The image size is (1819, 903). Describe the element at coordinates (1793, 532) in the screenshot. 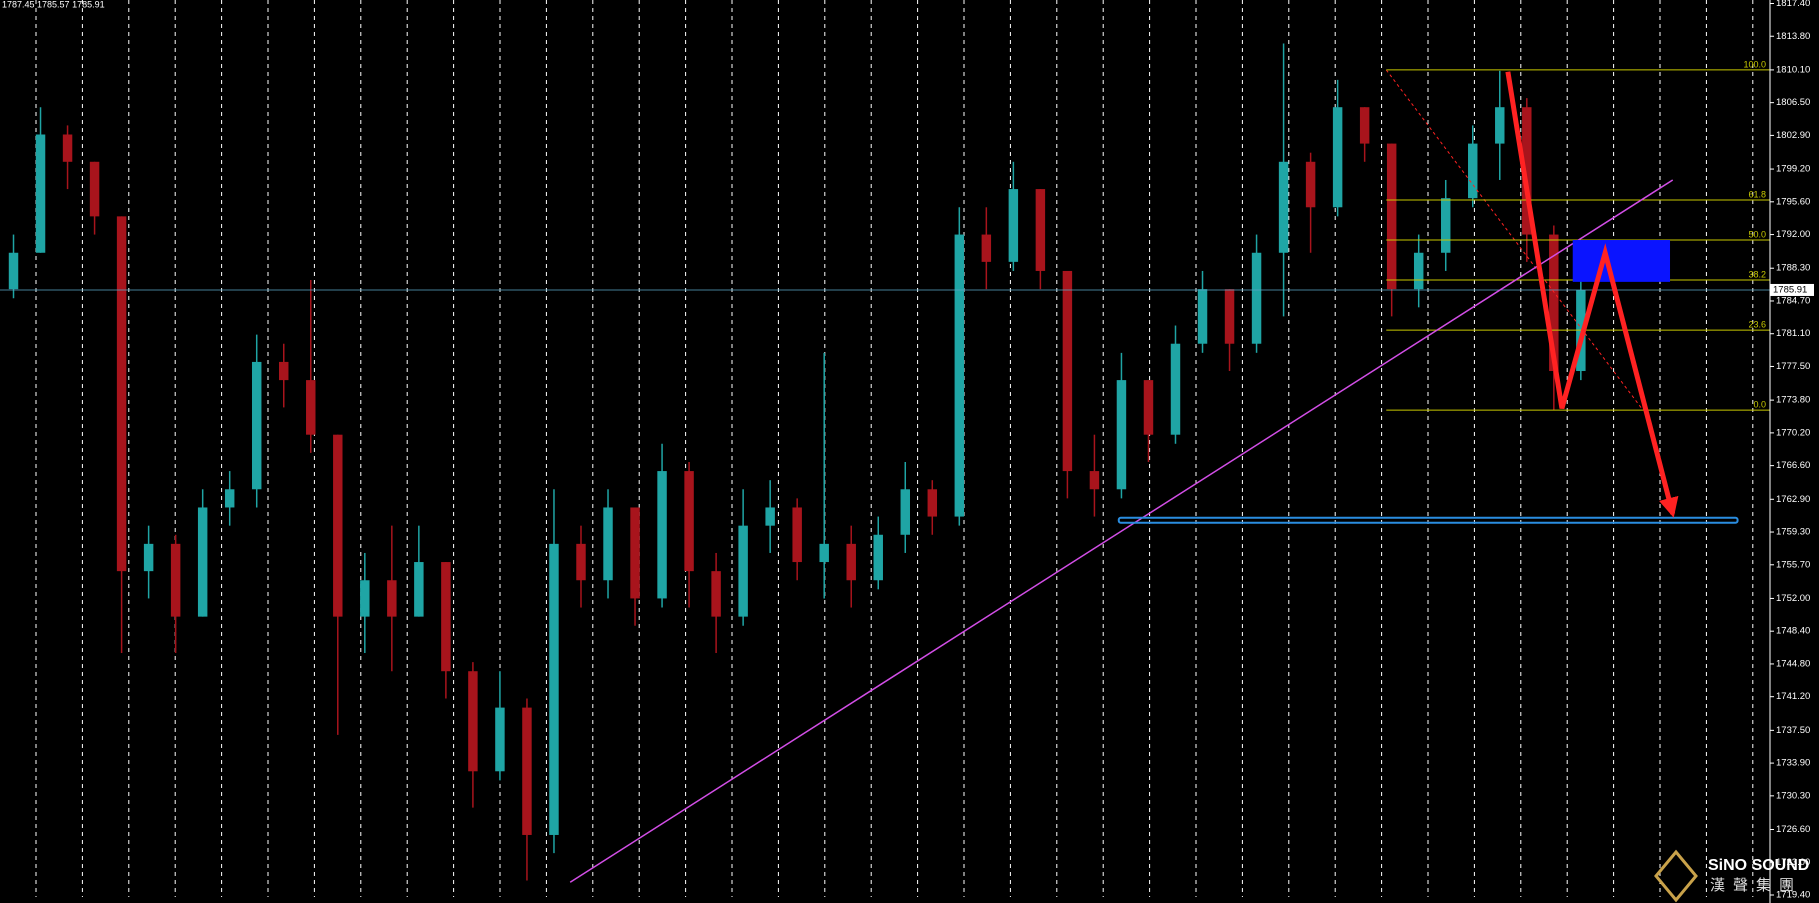

I see `y-tick-label: 1759.30` at that location.